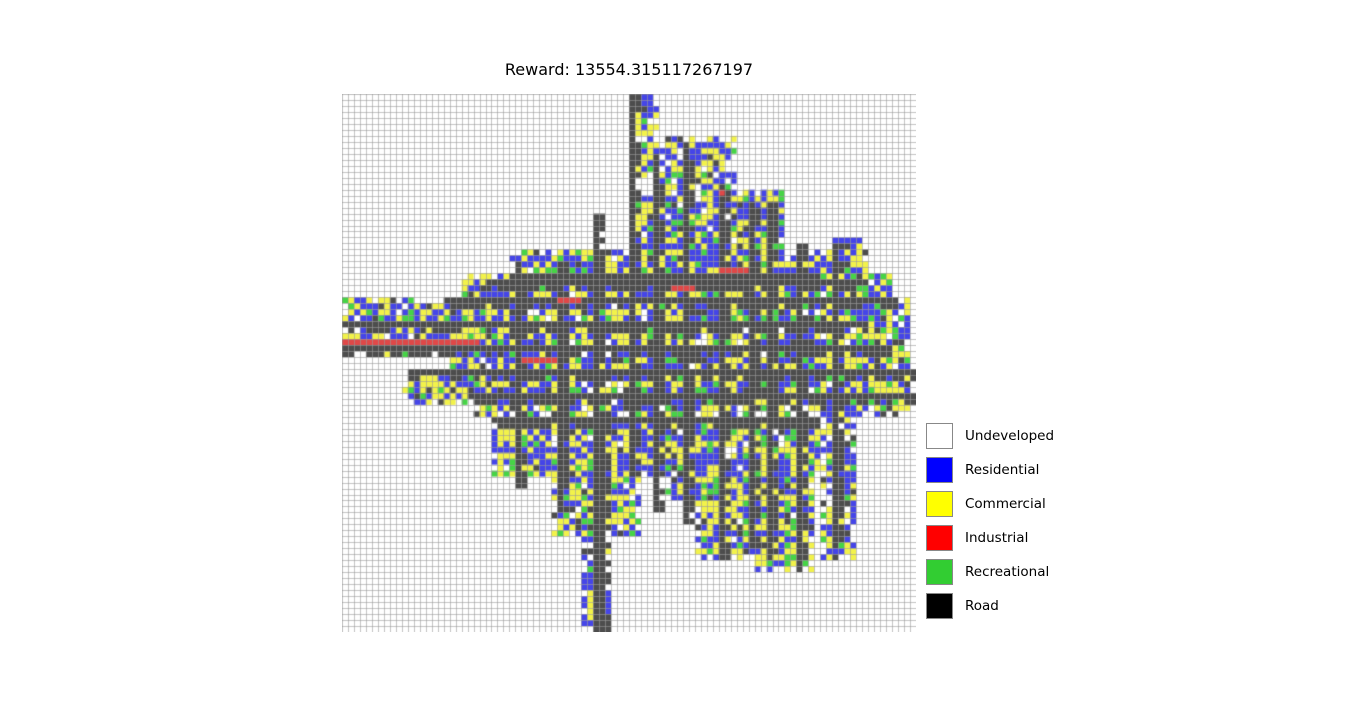 The width and height of the screenshot is (1364, 710). What do you see at coordinates (629, 69) in the screenshot?
I see `chart-title: Reward: 13554.315117267197` at bounding box center [629, 69].